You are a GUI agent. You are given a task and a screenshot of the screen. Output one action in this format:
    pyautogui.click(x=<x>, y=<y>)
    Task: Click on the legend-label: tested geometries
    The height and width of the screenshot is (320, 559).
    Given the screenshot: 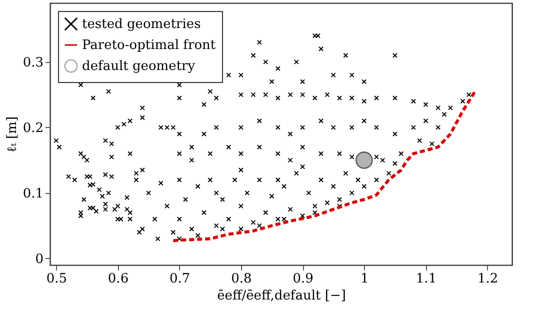 What is the action you would take?
    pyautogui.click(x=141, y=24)
    